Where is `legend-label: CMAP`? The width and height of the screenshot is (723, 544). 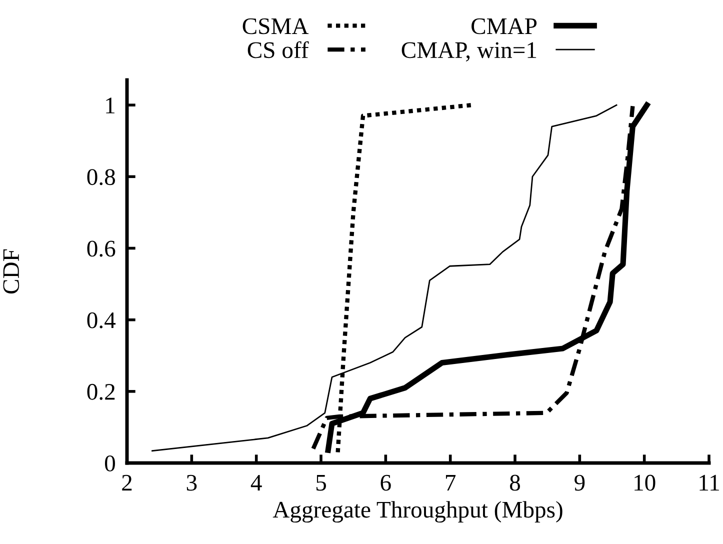 legend-label: CMAP is located at coordinates (504, 26).